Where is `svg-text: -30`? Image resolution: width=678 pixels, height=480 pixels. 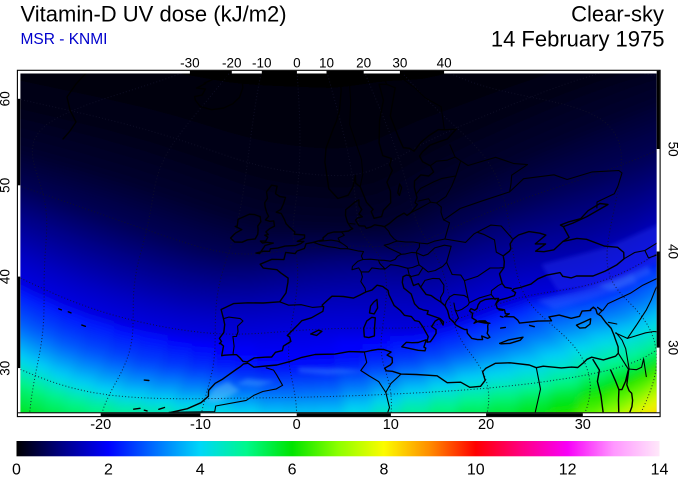 svg-text: -30 is located at coordinates (190, 63).